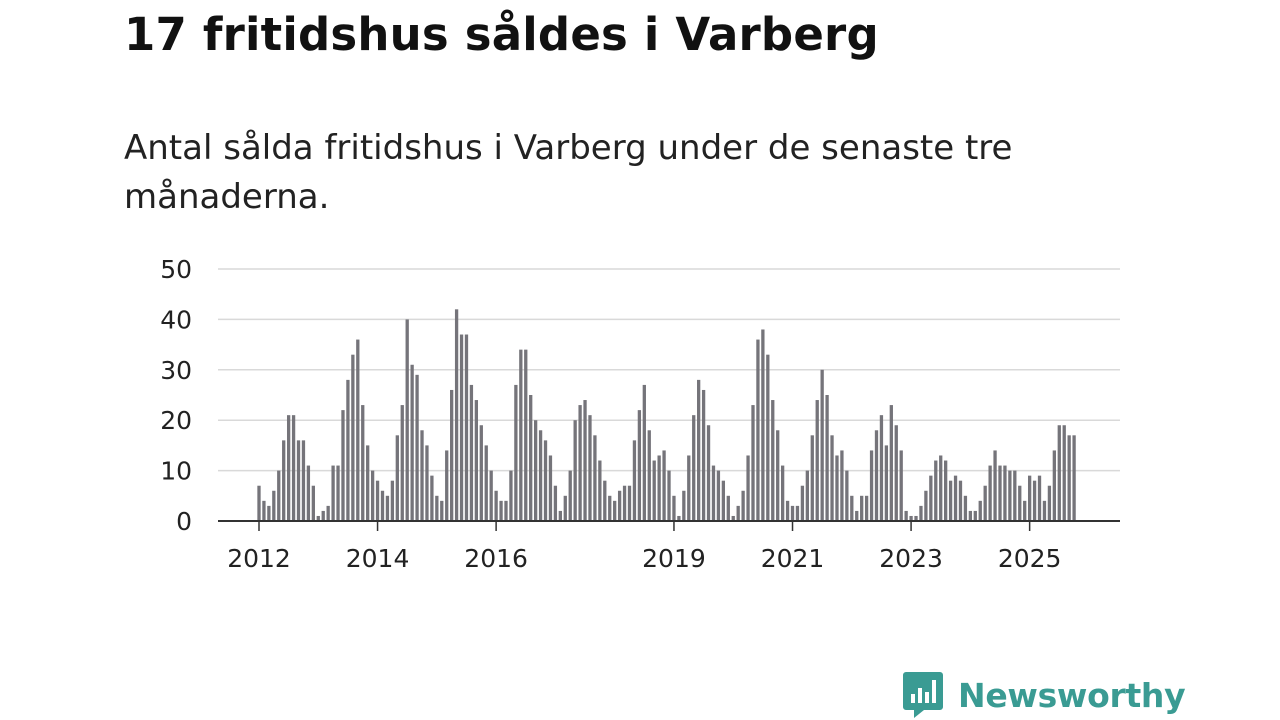  I want to click on x-tick-label: 2025, so click(1030, 558).